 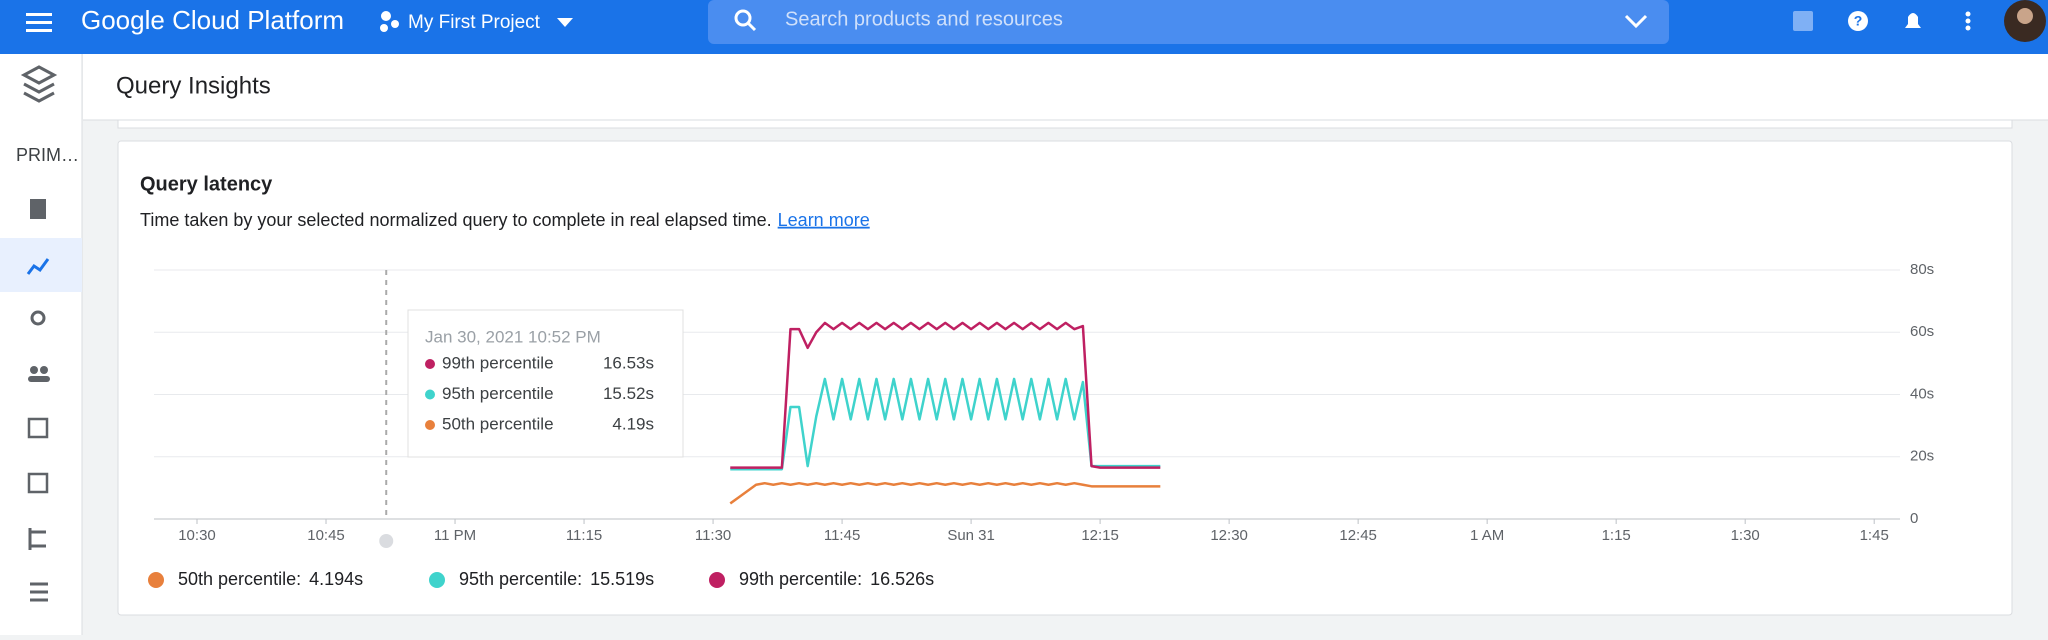 I want to click on x-tick-label: 12:30, so click(x=1229, y=535).